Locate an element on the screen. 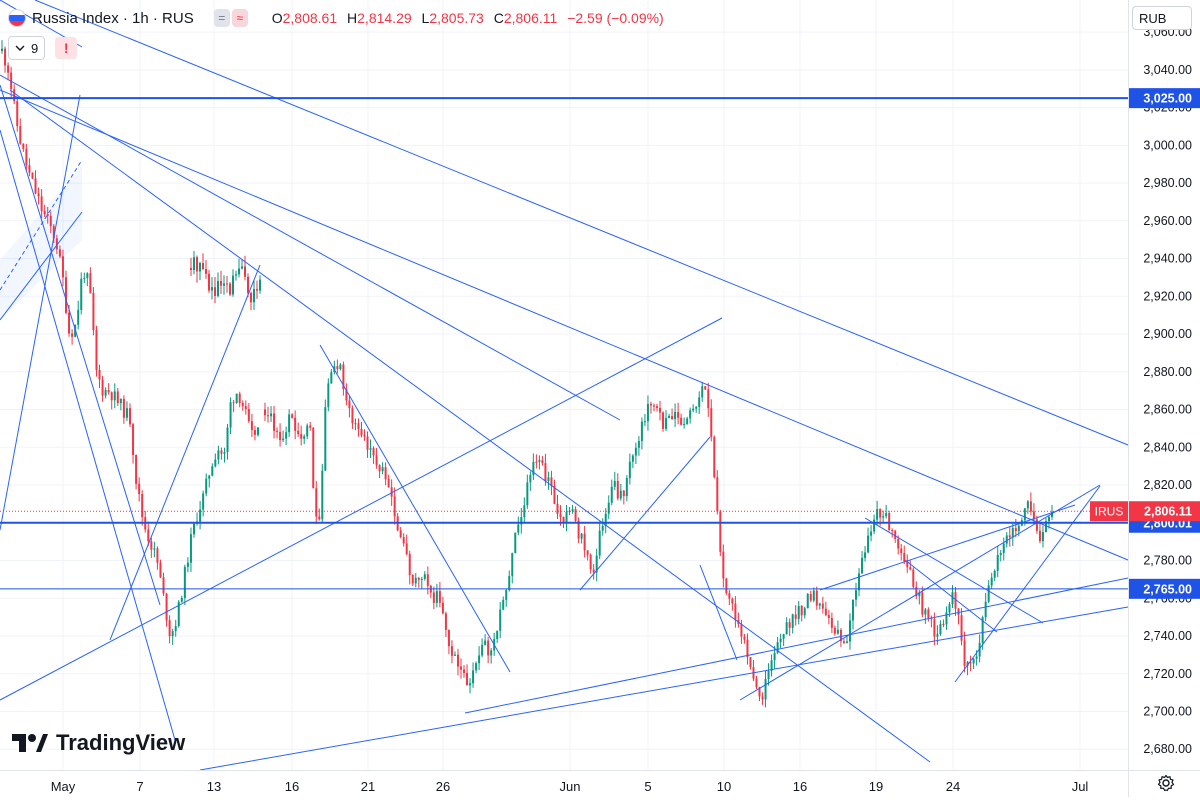  price-tick-label: 2,900.00 is located at coordinates (1167, 334).